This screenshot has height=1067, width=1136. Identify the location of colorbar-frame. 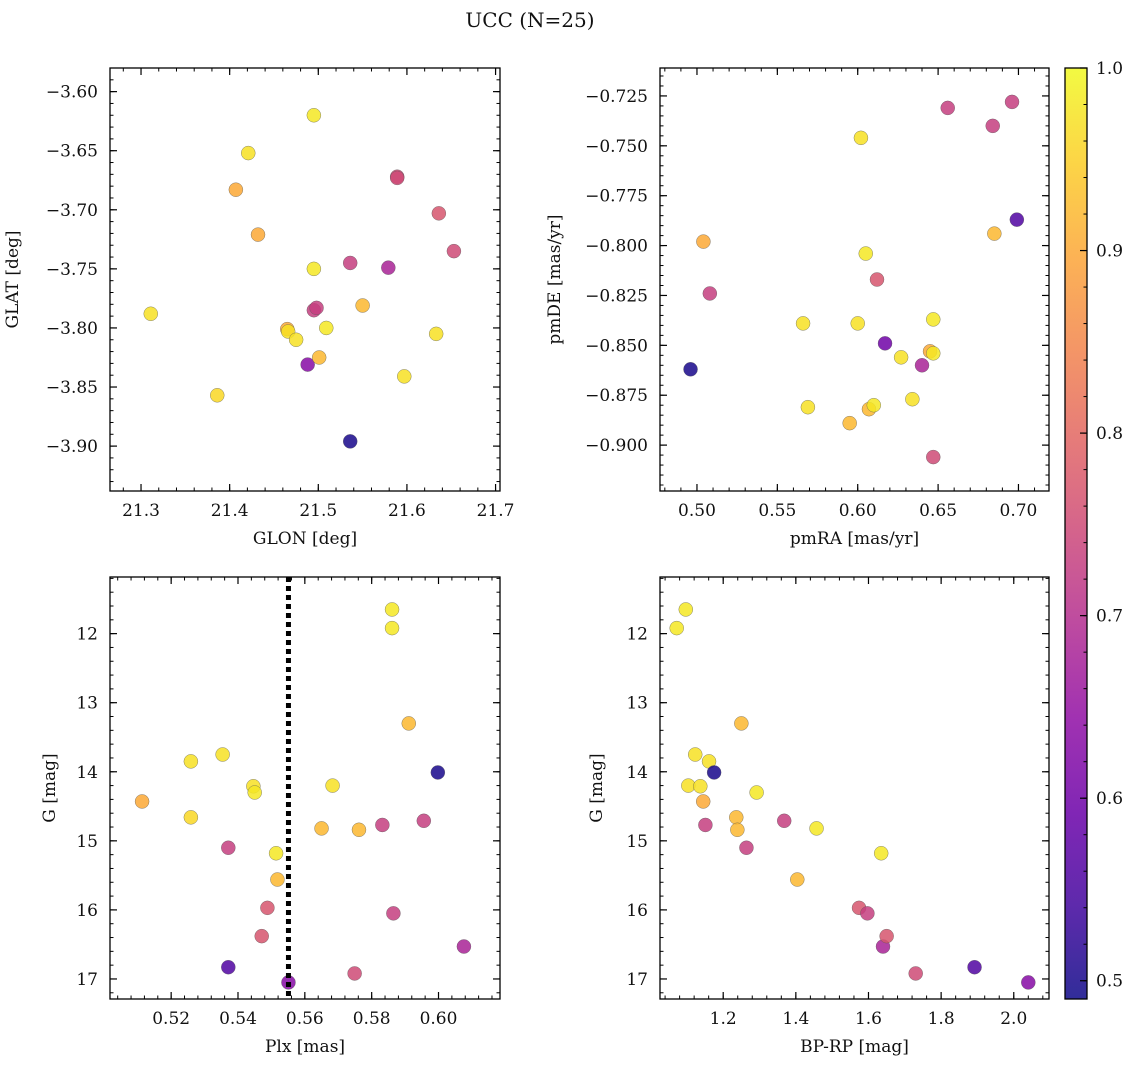
(1076, 533).